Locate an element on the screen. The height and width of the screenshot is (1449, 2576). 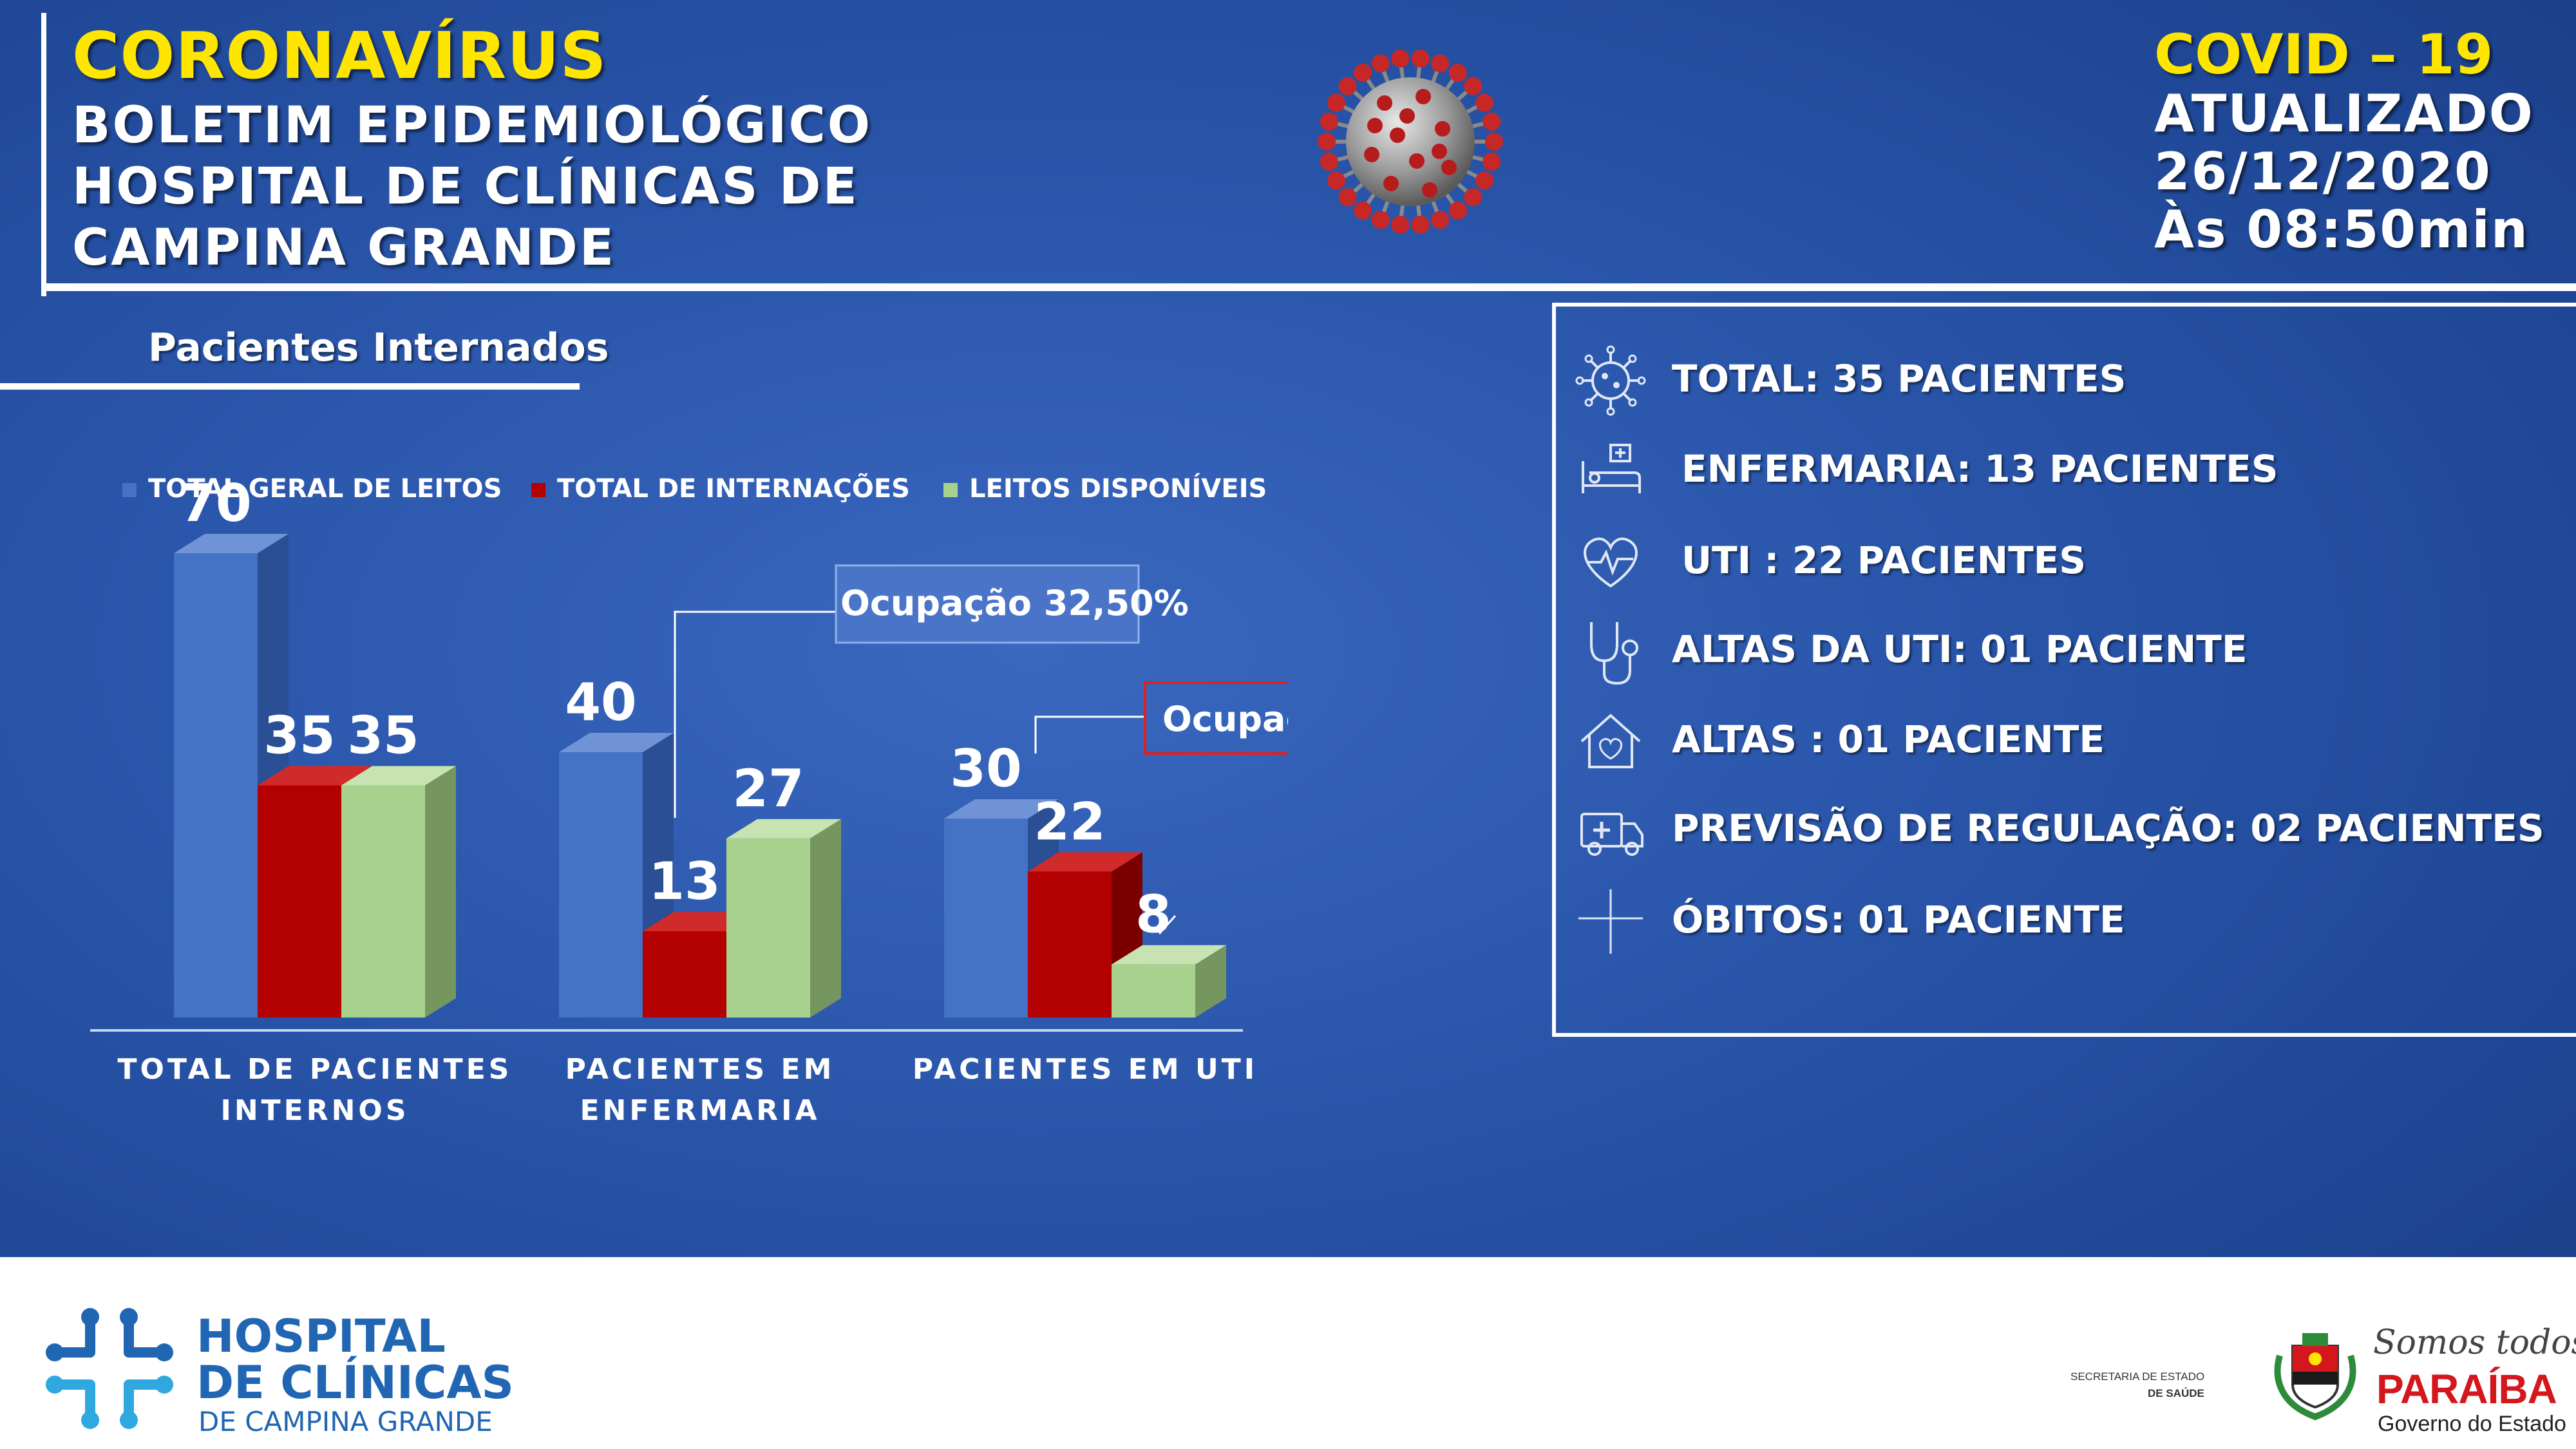
data-label-1-3: 35 is located at coordinates (383, 736).